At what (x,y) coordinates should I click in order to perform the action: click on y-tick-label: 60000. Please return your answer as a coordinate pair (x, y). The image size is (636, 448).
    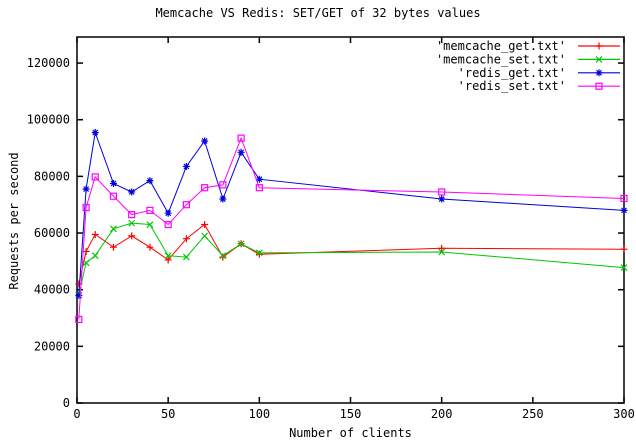
    Looking at the image, I should click on (52, 233).